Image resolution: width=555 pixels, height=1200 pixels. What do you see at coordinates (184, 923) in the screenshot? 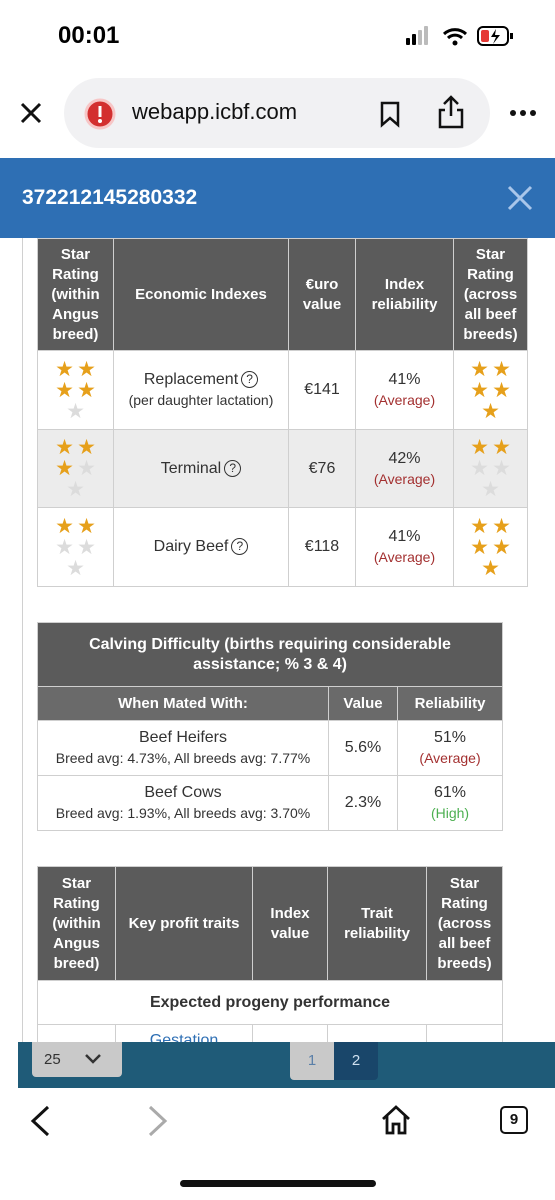
I see `column-header: Key profit traits` at bounding box center [184, 923].